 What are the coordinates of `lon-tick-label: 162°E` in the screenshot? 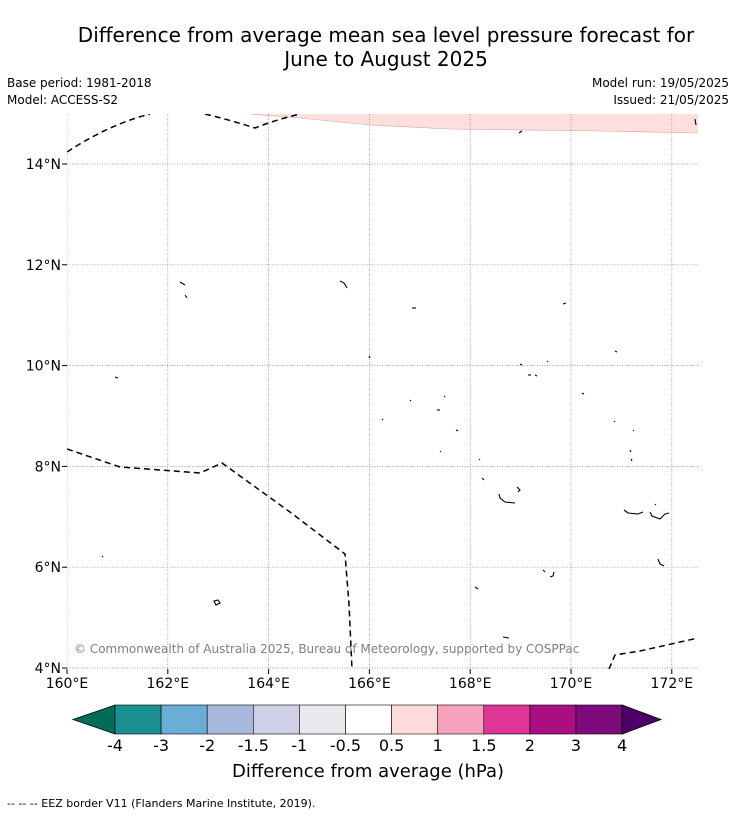 It's located at (168, 684).